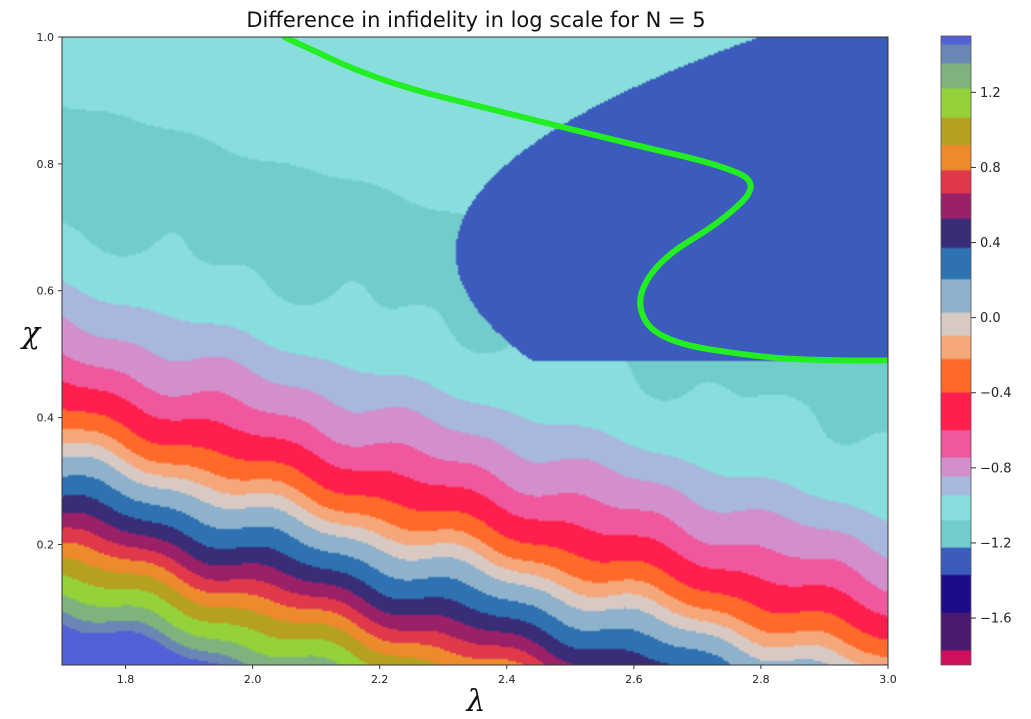  I want to click on colorbar-frame, so click(956, 350).